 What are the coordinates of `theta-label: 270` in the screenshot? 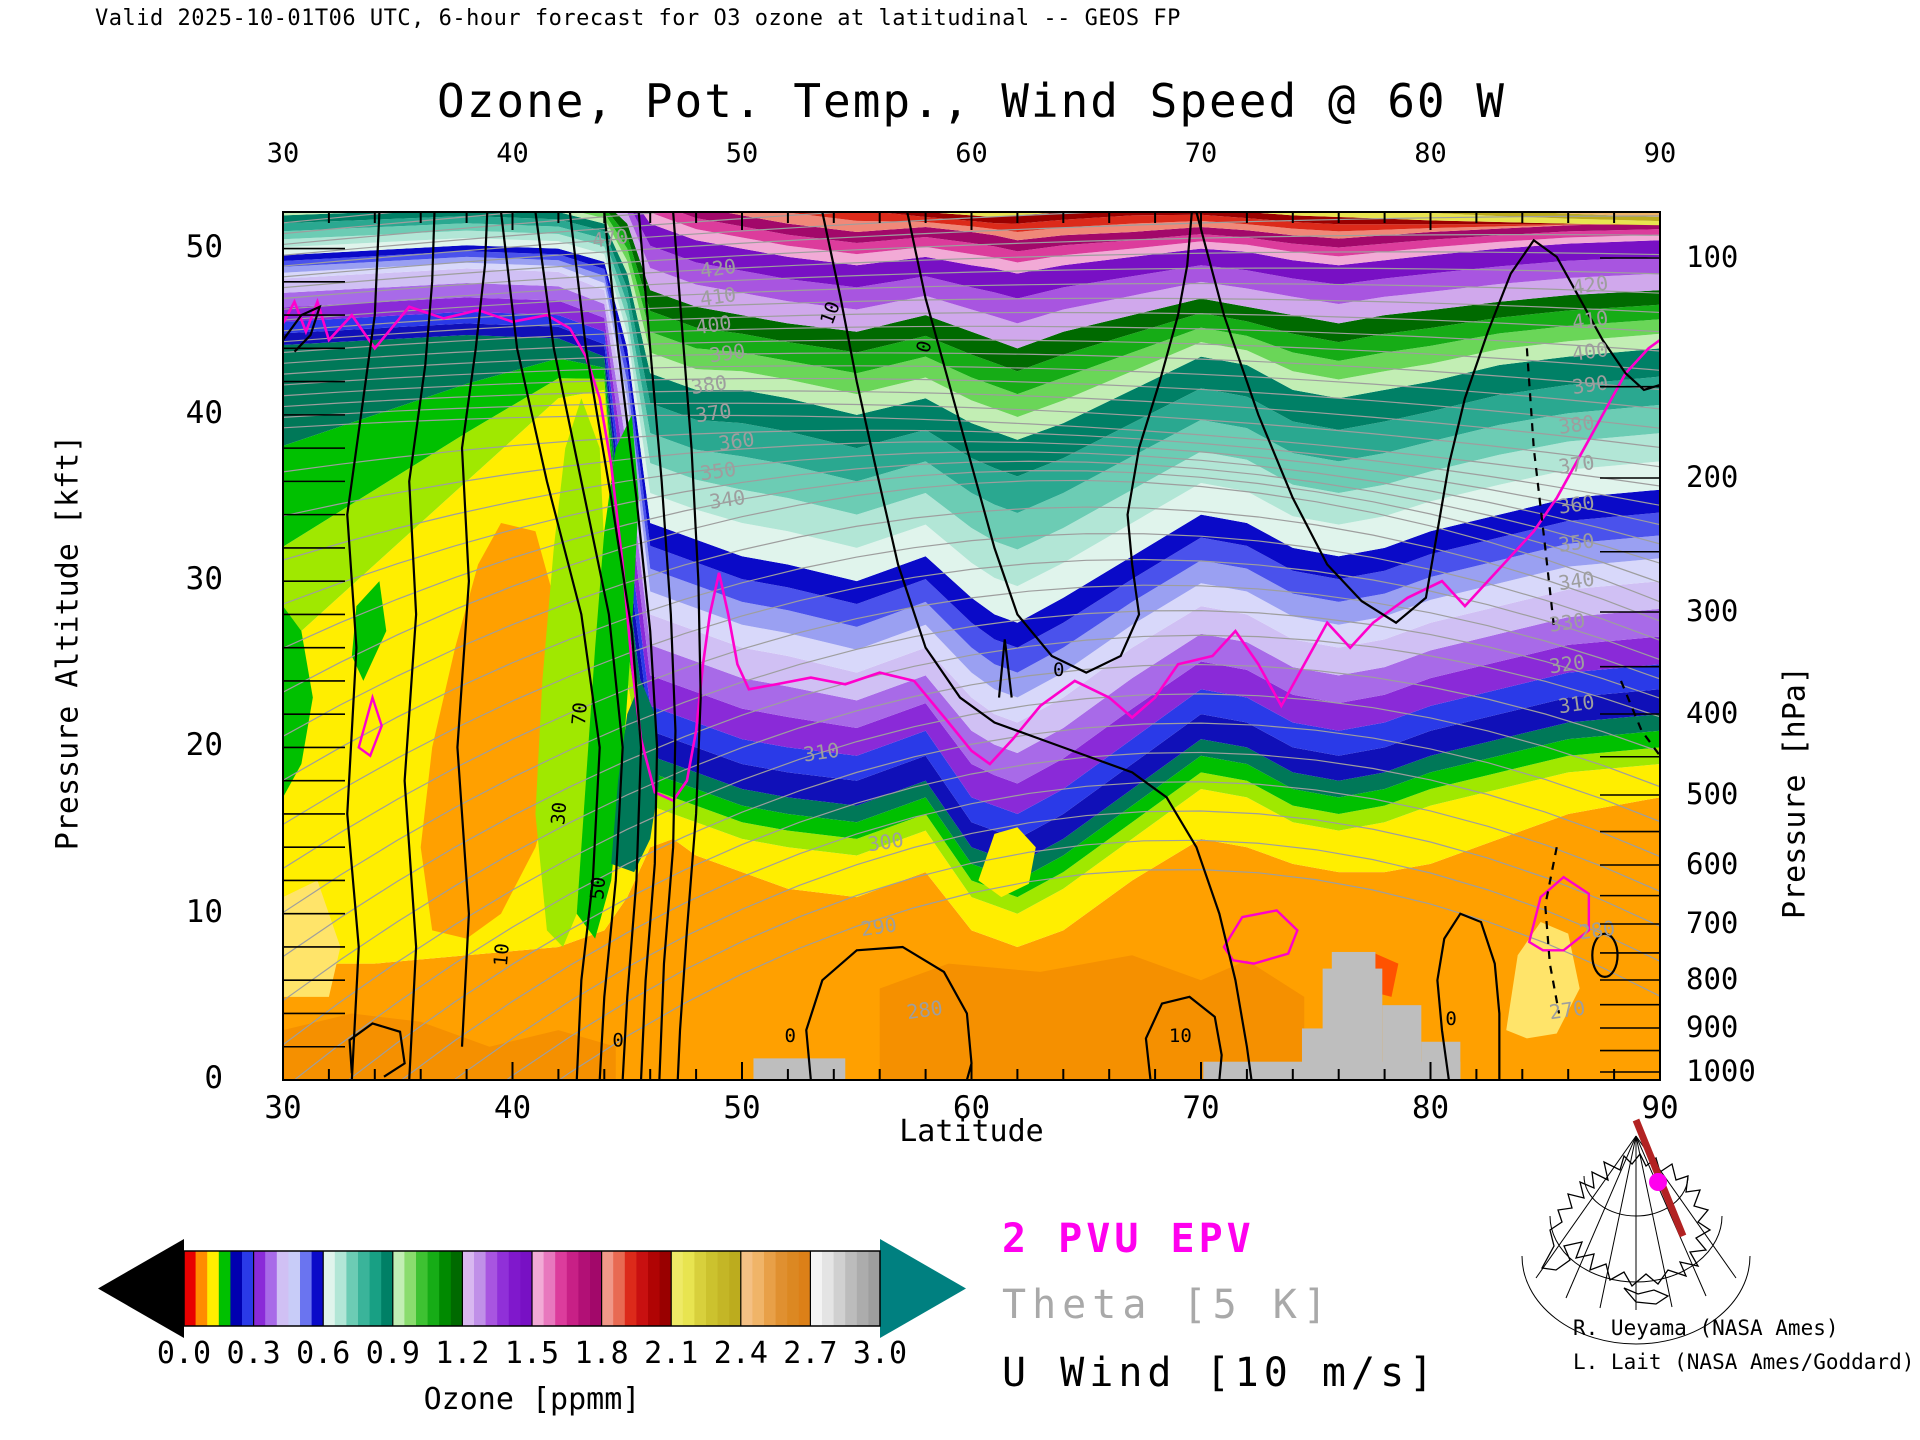 It's located at (1567, 1009).